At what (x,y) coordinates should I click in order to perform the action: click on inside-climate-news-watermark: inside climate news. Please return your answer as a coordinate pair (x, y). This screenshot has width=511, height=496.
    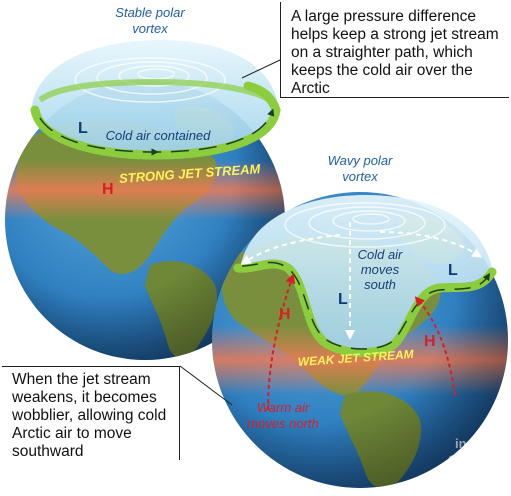
    Looking at the image, I should click on (474, 461).